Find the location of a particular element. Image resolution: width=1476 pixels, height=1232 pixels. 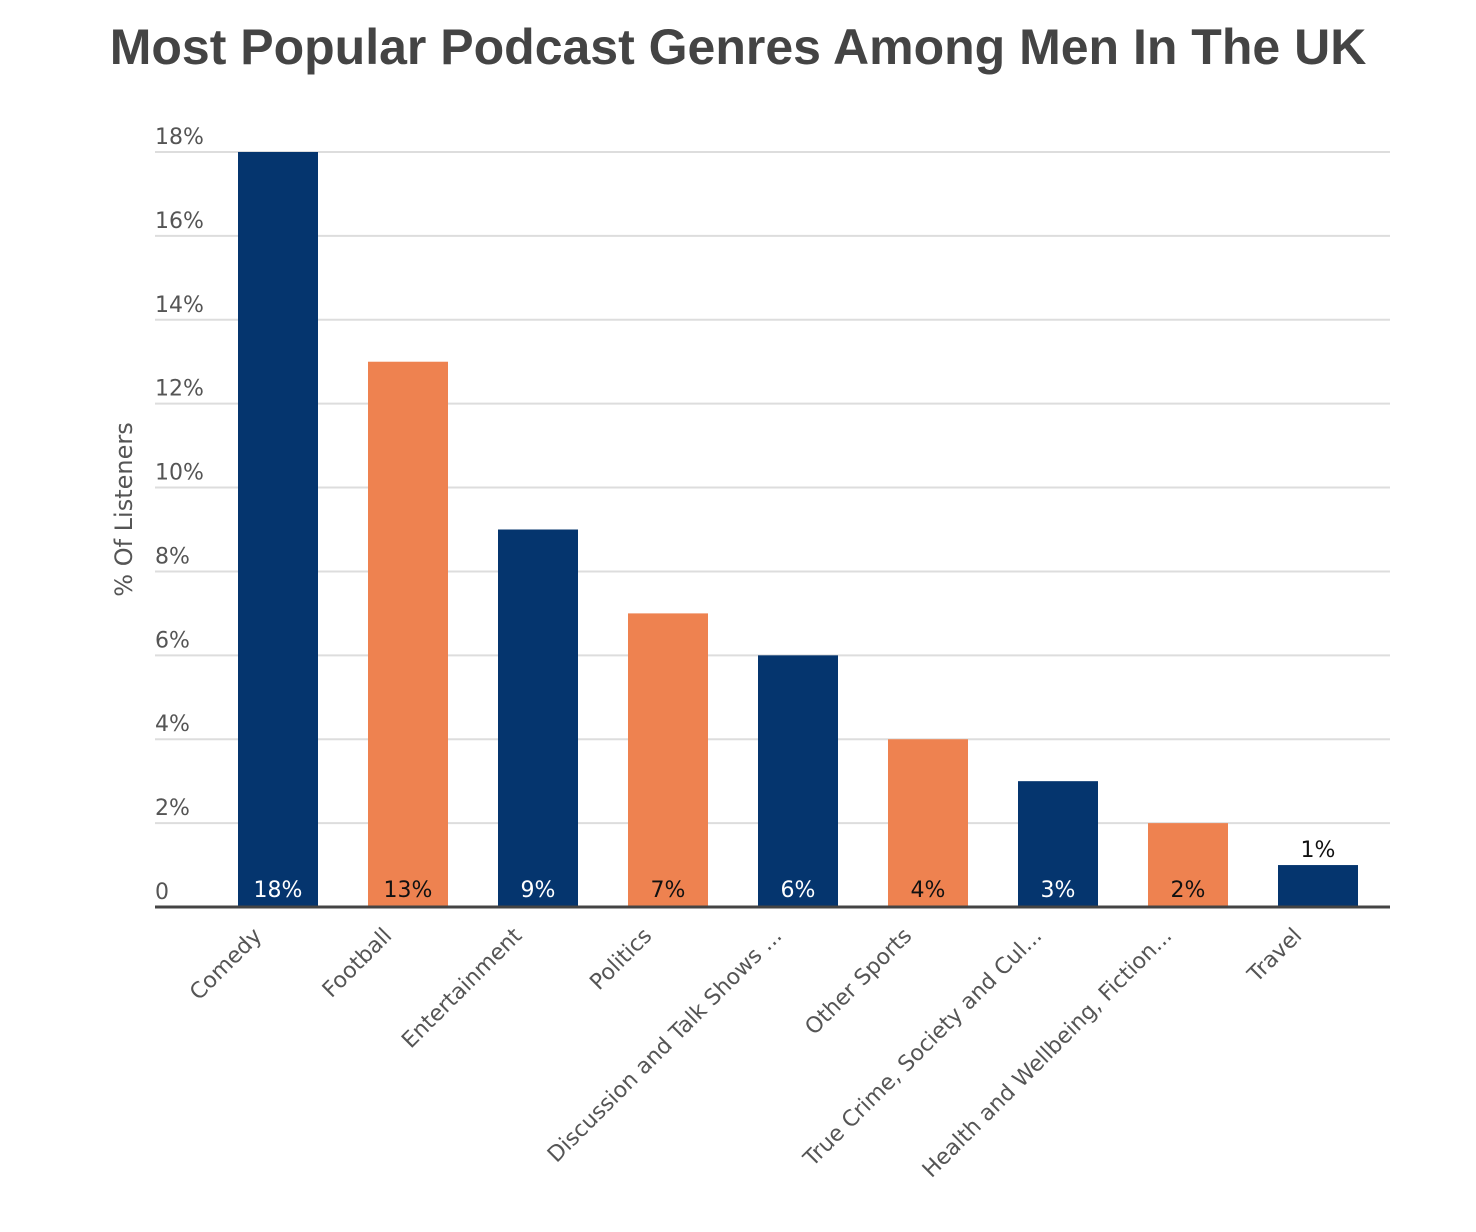

y-axis-ticks: 0 2% 4% 6% 8% 10% 12% 14% 16% 18% is located at coordinates (179, 515).